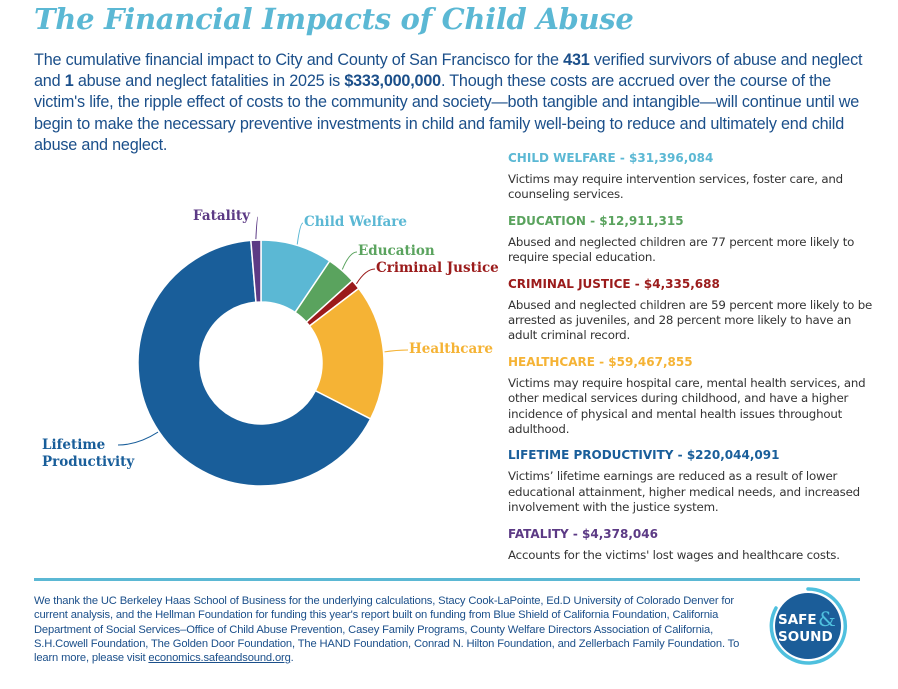 Image resolution: width=898 pixels, height=689 pixels. What do you see at coordinates (69, 81) in the screenshot?
I see `fatality-count: 1` at bounding box center [69, 81].